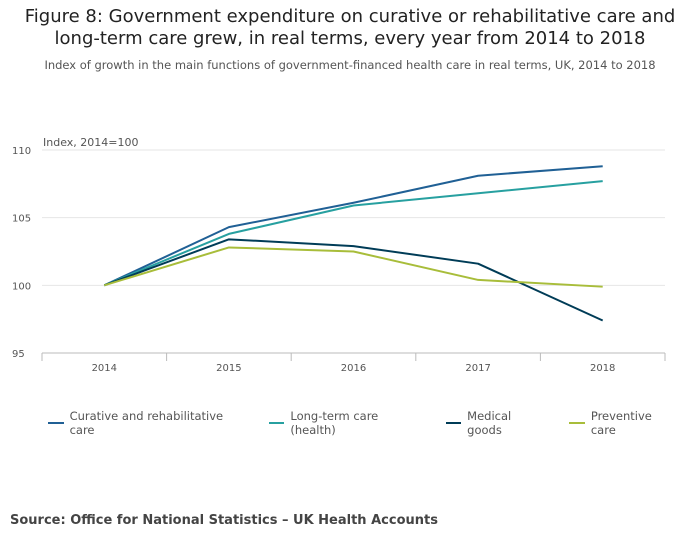 The image size is (700, 549). I want to click on y-axis-ticks: 95 100 105 110, so click(21, 253).